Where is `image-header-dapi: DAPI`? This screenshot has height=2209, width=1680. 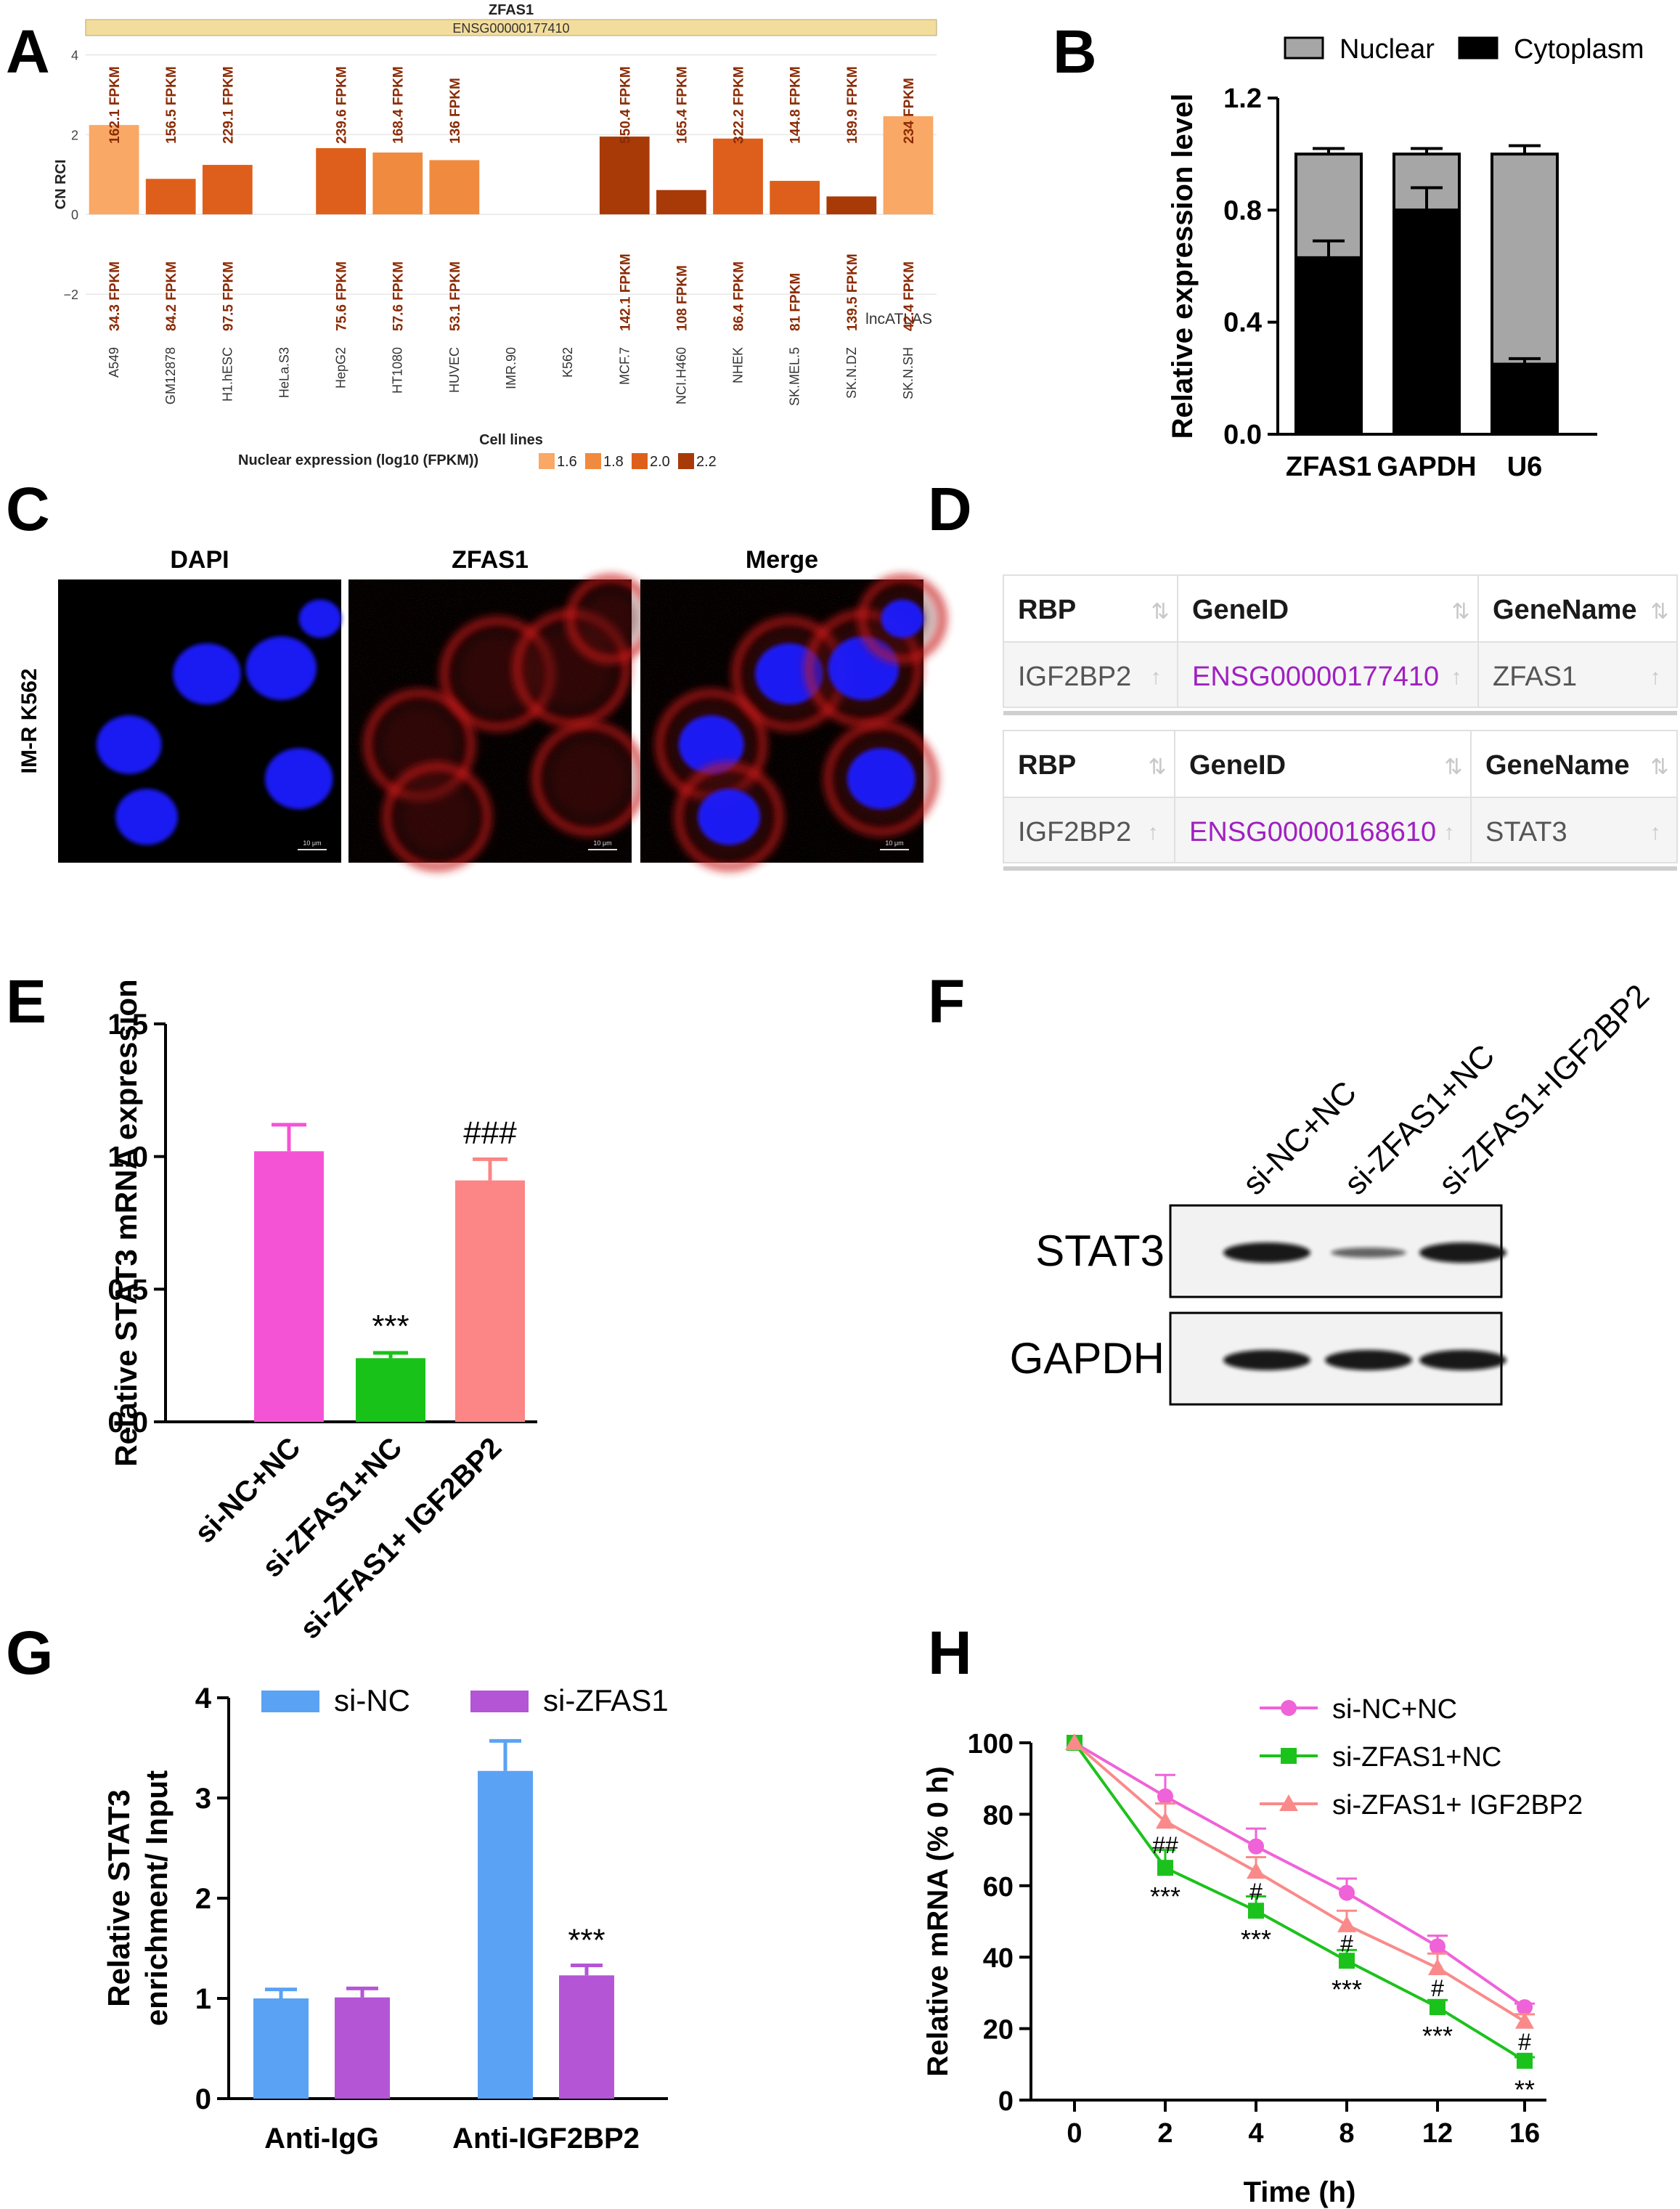
image-header-dapi: DAPI is located at coordinates (199, 560).